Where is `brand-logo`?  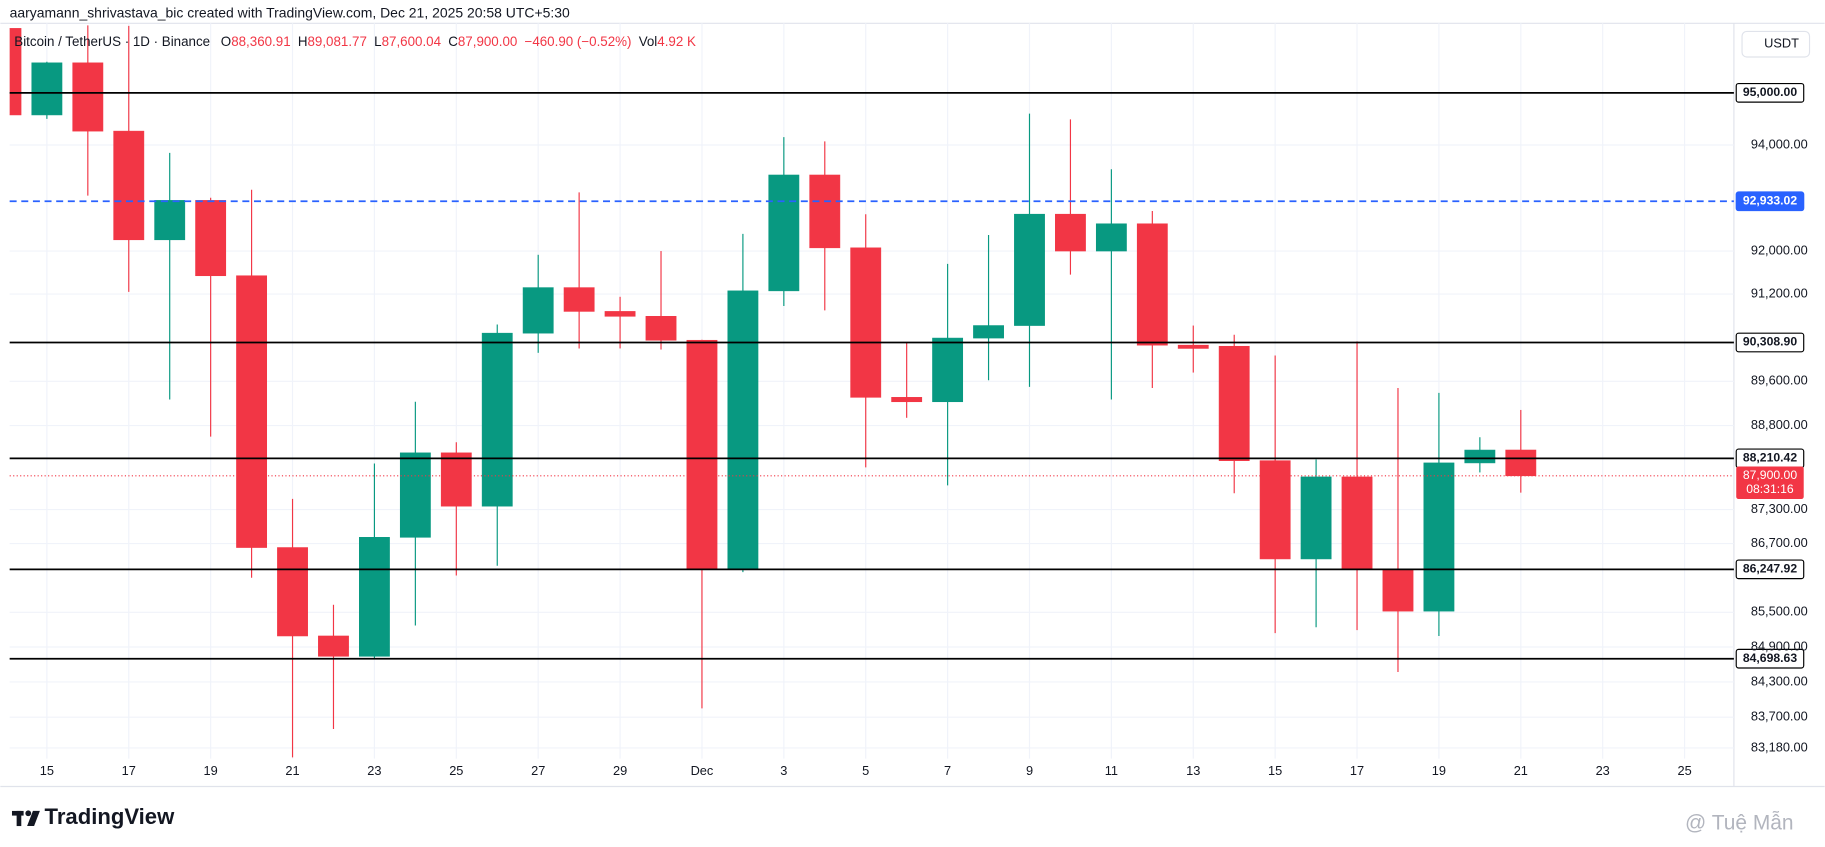
brand-logo is located at coordinates (25, 818).